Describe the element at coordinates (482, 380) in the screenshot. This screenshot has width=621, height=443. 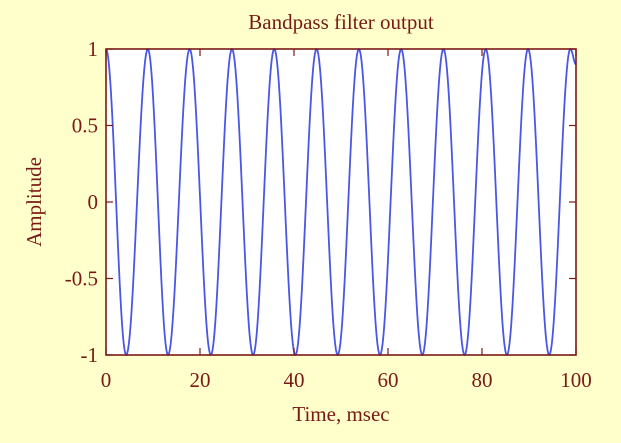
I see `x-tick-label: 80` at that location.